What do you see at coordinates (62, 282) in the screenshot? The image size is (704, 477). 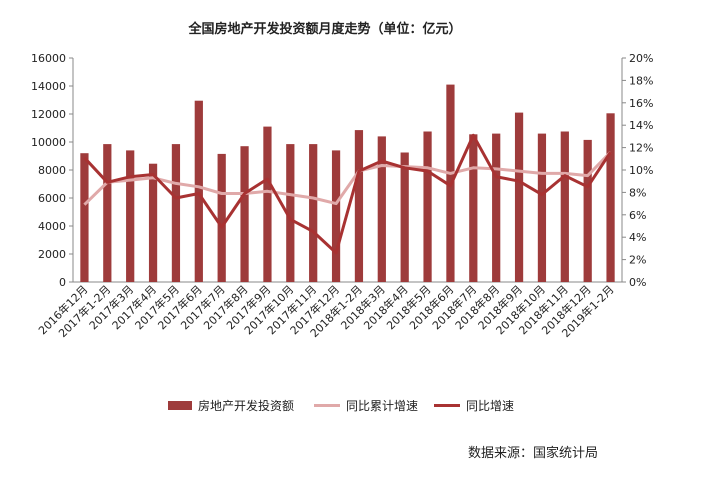 I see `left-tick-label: 0` at bounding box center [62, 282].